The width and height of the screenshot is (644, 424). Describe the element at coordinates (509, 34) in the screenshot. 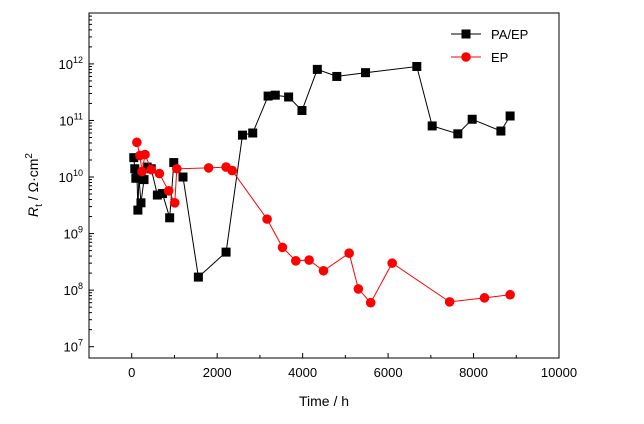

I see `legend-label-pa-ep: PA/EP` at that location.